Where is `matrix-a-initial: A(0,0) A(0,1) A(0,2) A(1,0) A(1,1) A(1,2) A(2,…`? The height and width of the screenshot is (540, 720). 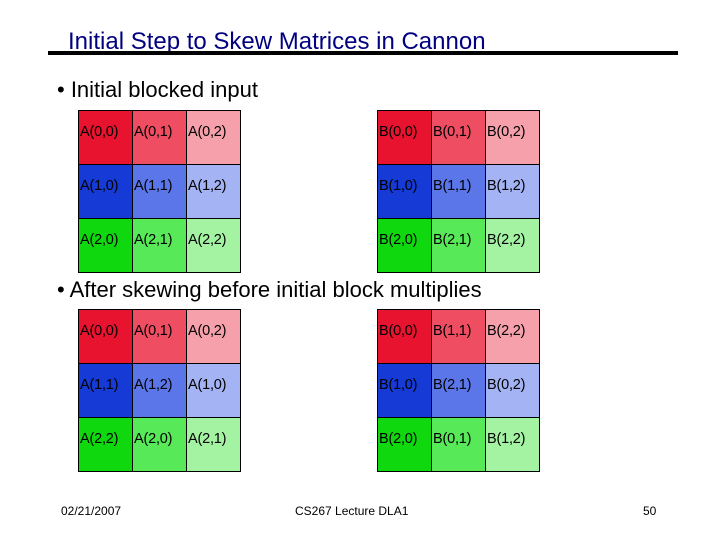 matrix-a-initial: A(0,0) A(0,1) A(0,2) A(1,0) A(1,1) A(1,2) A(2,… is located at coordinates (159, 191).